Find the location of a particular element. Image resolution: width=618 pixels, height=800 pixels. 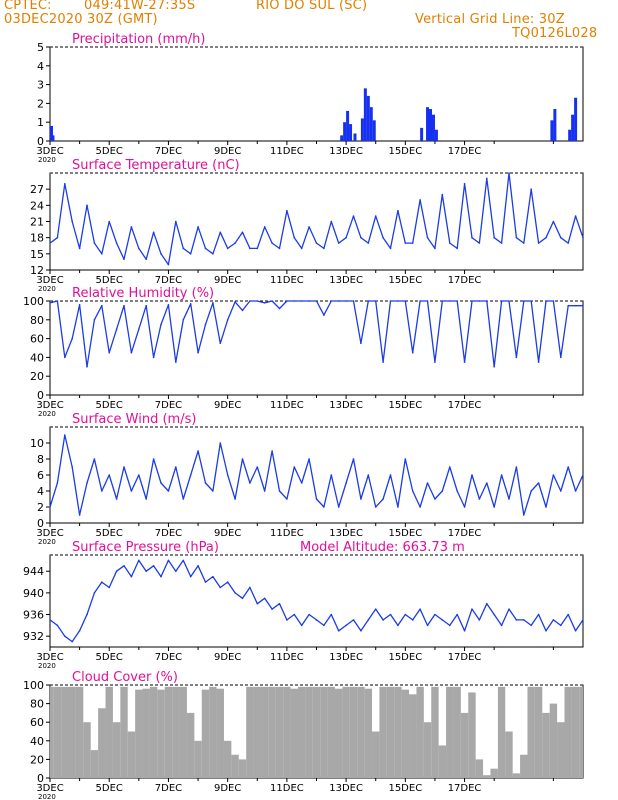

panel-surface-pressure-hpa-xtick-label: 3DEC is located at coordinates (49, 657).